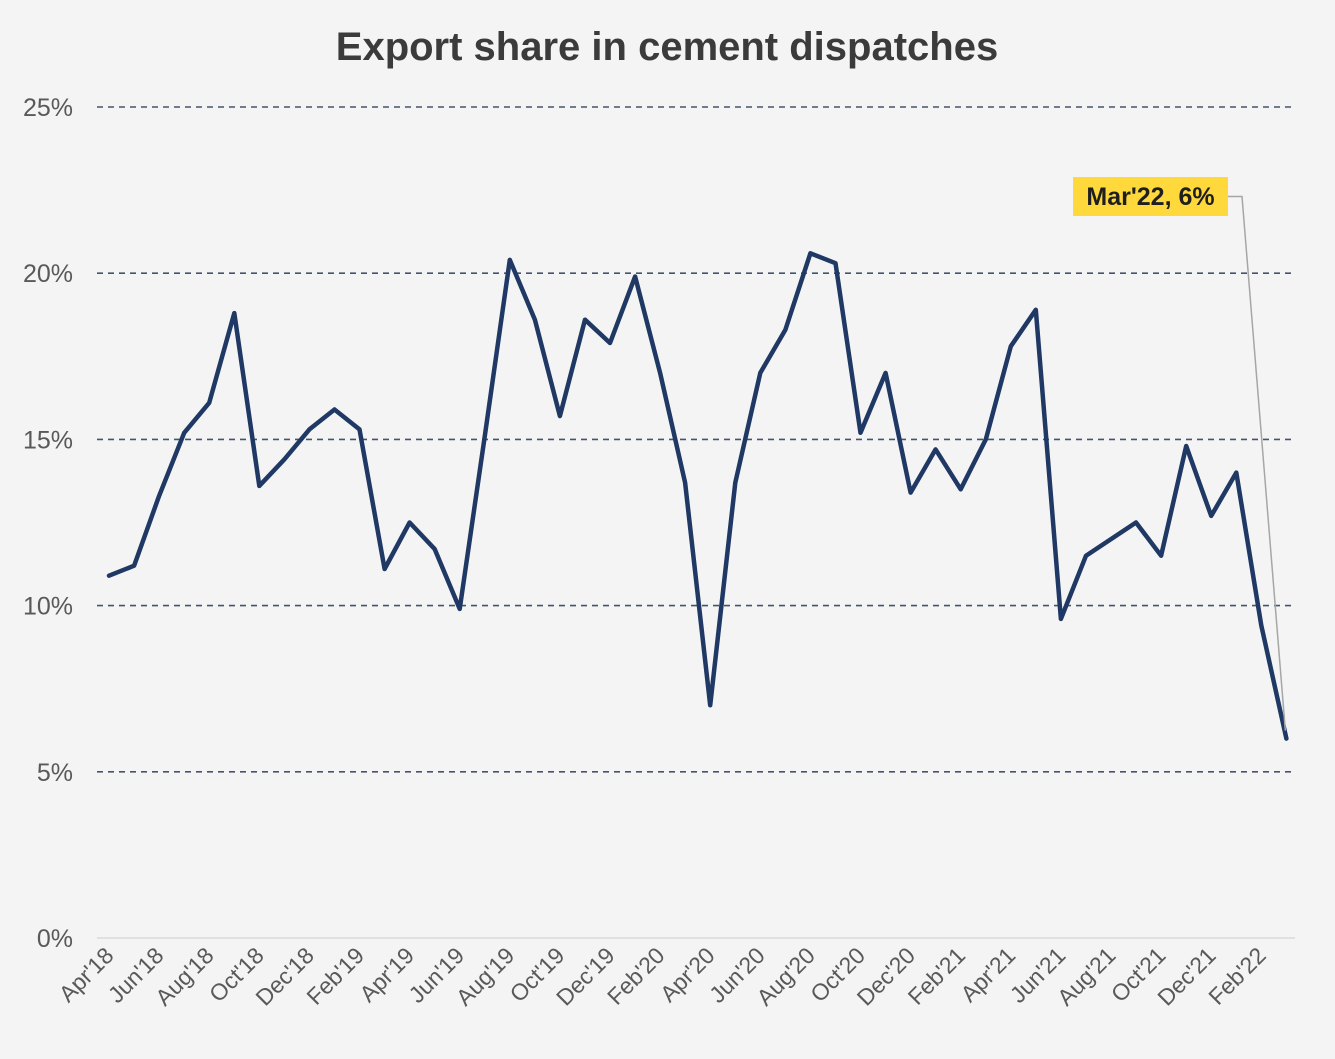 This screenshot has height=1059, width=1335. I want to click on callout-label: Mar'22, 6%, so click(1150, 197).